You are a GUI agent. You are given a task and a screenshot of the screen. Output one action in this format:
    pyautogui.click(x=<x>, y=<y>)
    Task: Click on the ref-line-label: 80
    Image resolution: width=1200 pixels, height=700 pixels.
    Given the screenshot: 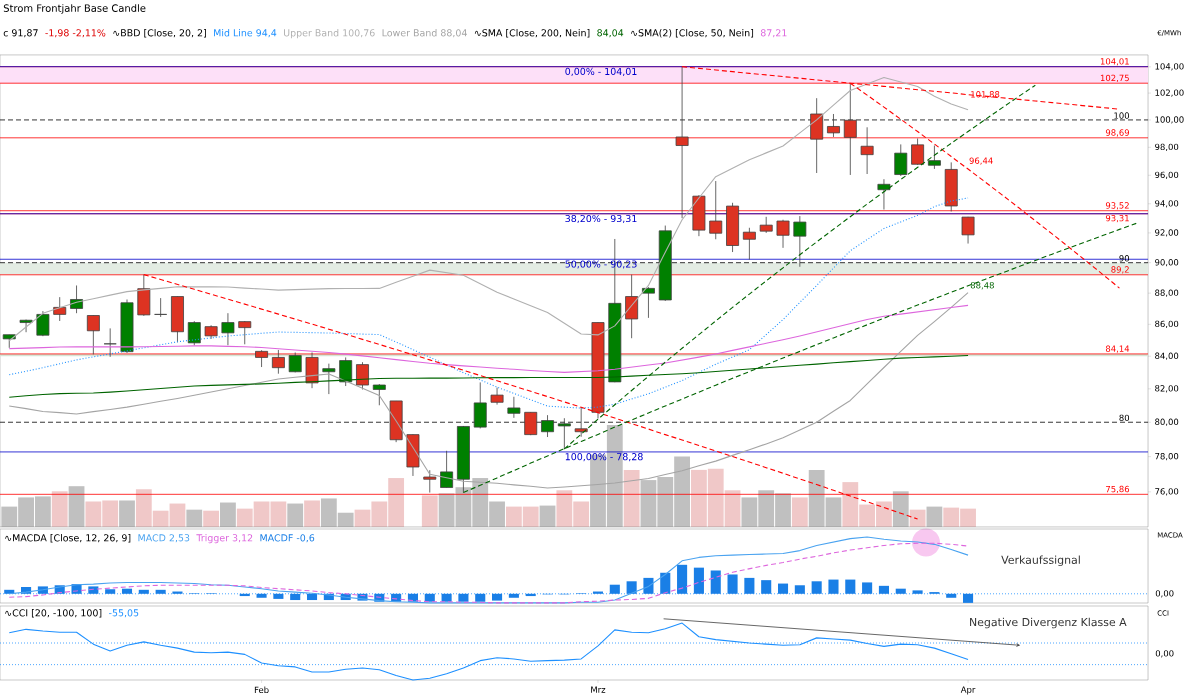 What is the action you would take?
    pyautogui.click(x=1124, y=418)
    